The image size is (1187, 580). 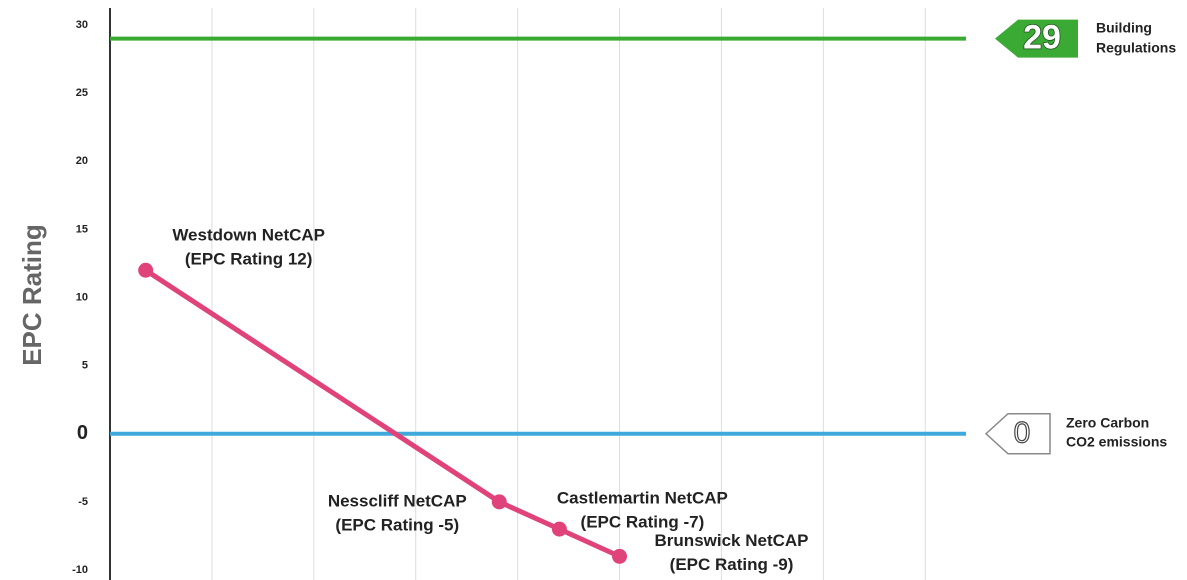 I want to click on y-tick-label: -10, so click(x=80, y=570).